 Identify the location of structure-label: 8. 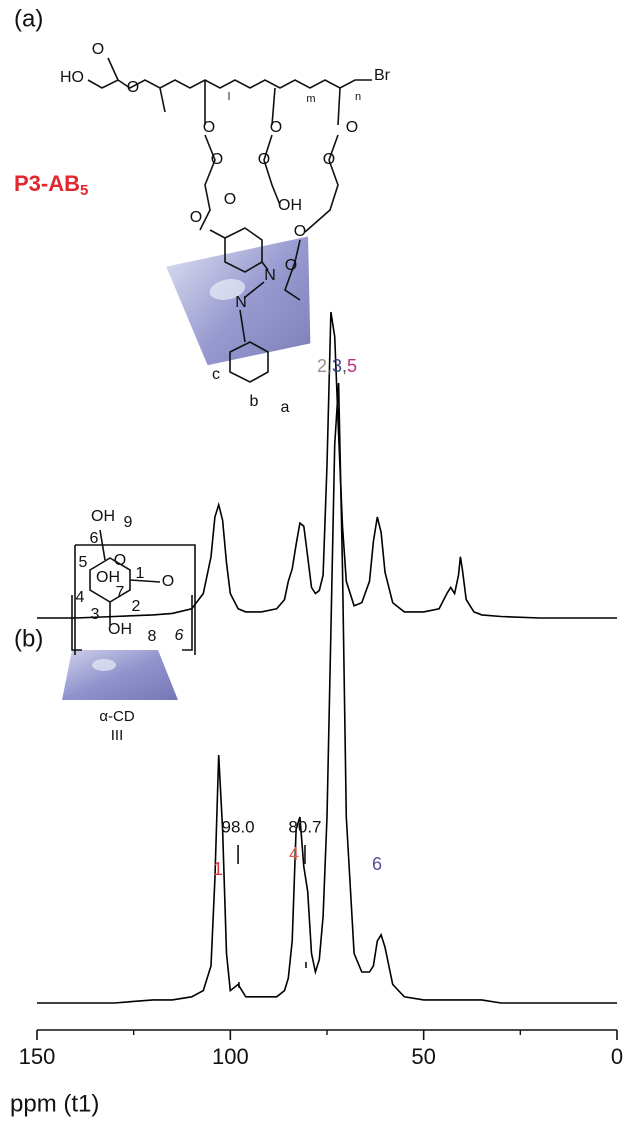
(152, 636).